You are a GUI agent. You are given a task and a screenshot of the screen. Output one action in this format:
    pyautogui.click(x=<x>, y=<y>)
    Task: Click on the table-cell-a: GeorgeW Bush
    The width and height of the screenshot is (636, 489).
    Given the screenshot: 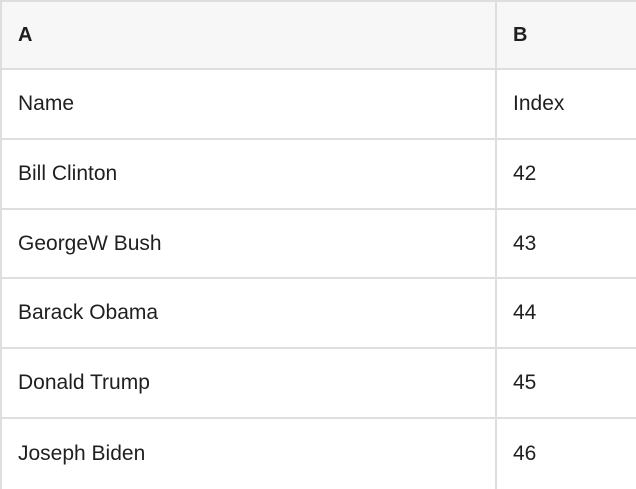 What is the action you would take?
    pyautogui.click(x=249, y=244)
    